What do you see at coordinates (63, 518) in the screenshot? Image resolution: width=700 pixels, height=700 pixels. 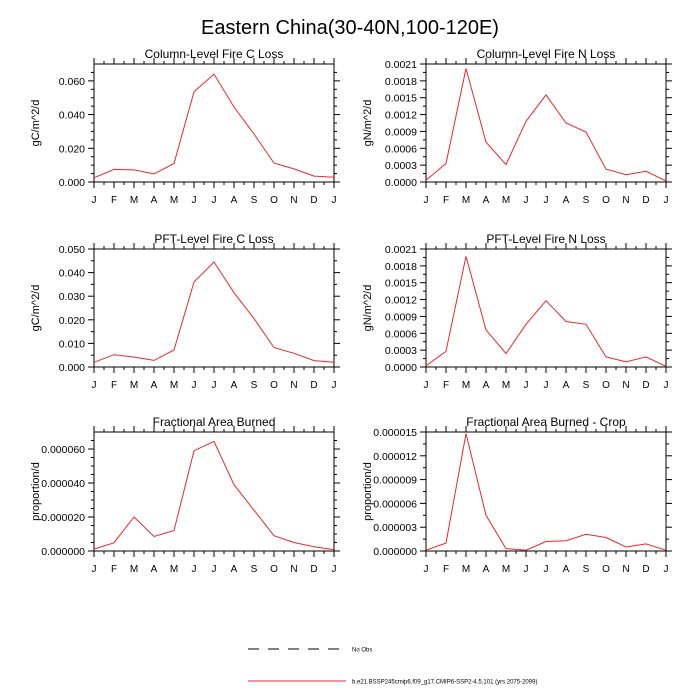 I see `y-tick-label: 0.000020` at bounding box center [63, 518].